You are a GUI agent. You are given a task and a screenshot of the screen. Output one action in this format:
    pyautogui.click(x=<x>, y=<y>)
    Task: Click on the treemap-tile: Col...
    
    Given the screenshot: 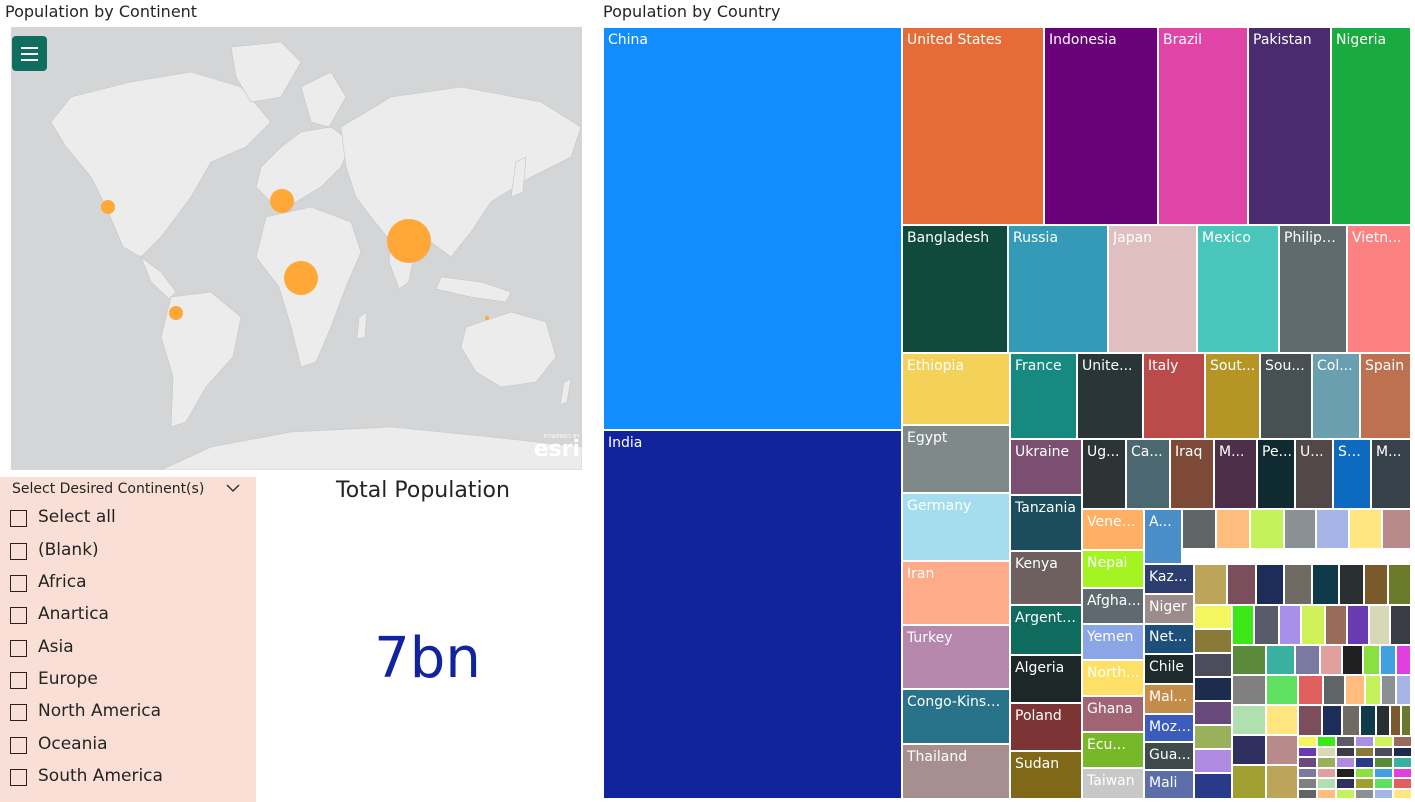 What is the action you would take?
    pyautogui.click(x=1336, y=396)
    